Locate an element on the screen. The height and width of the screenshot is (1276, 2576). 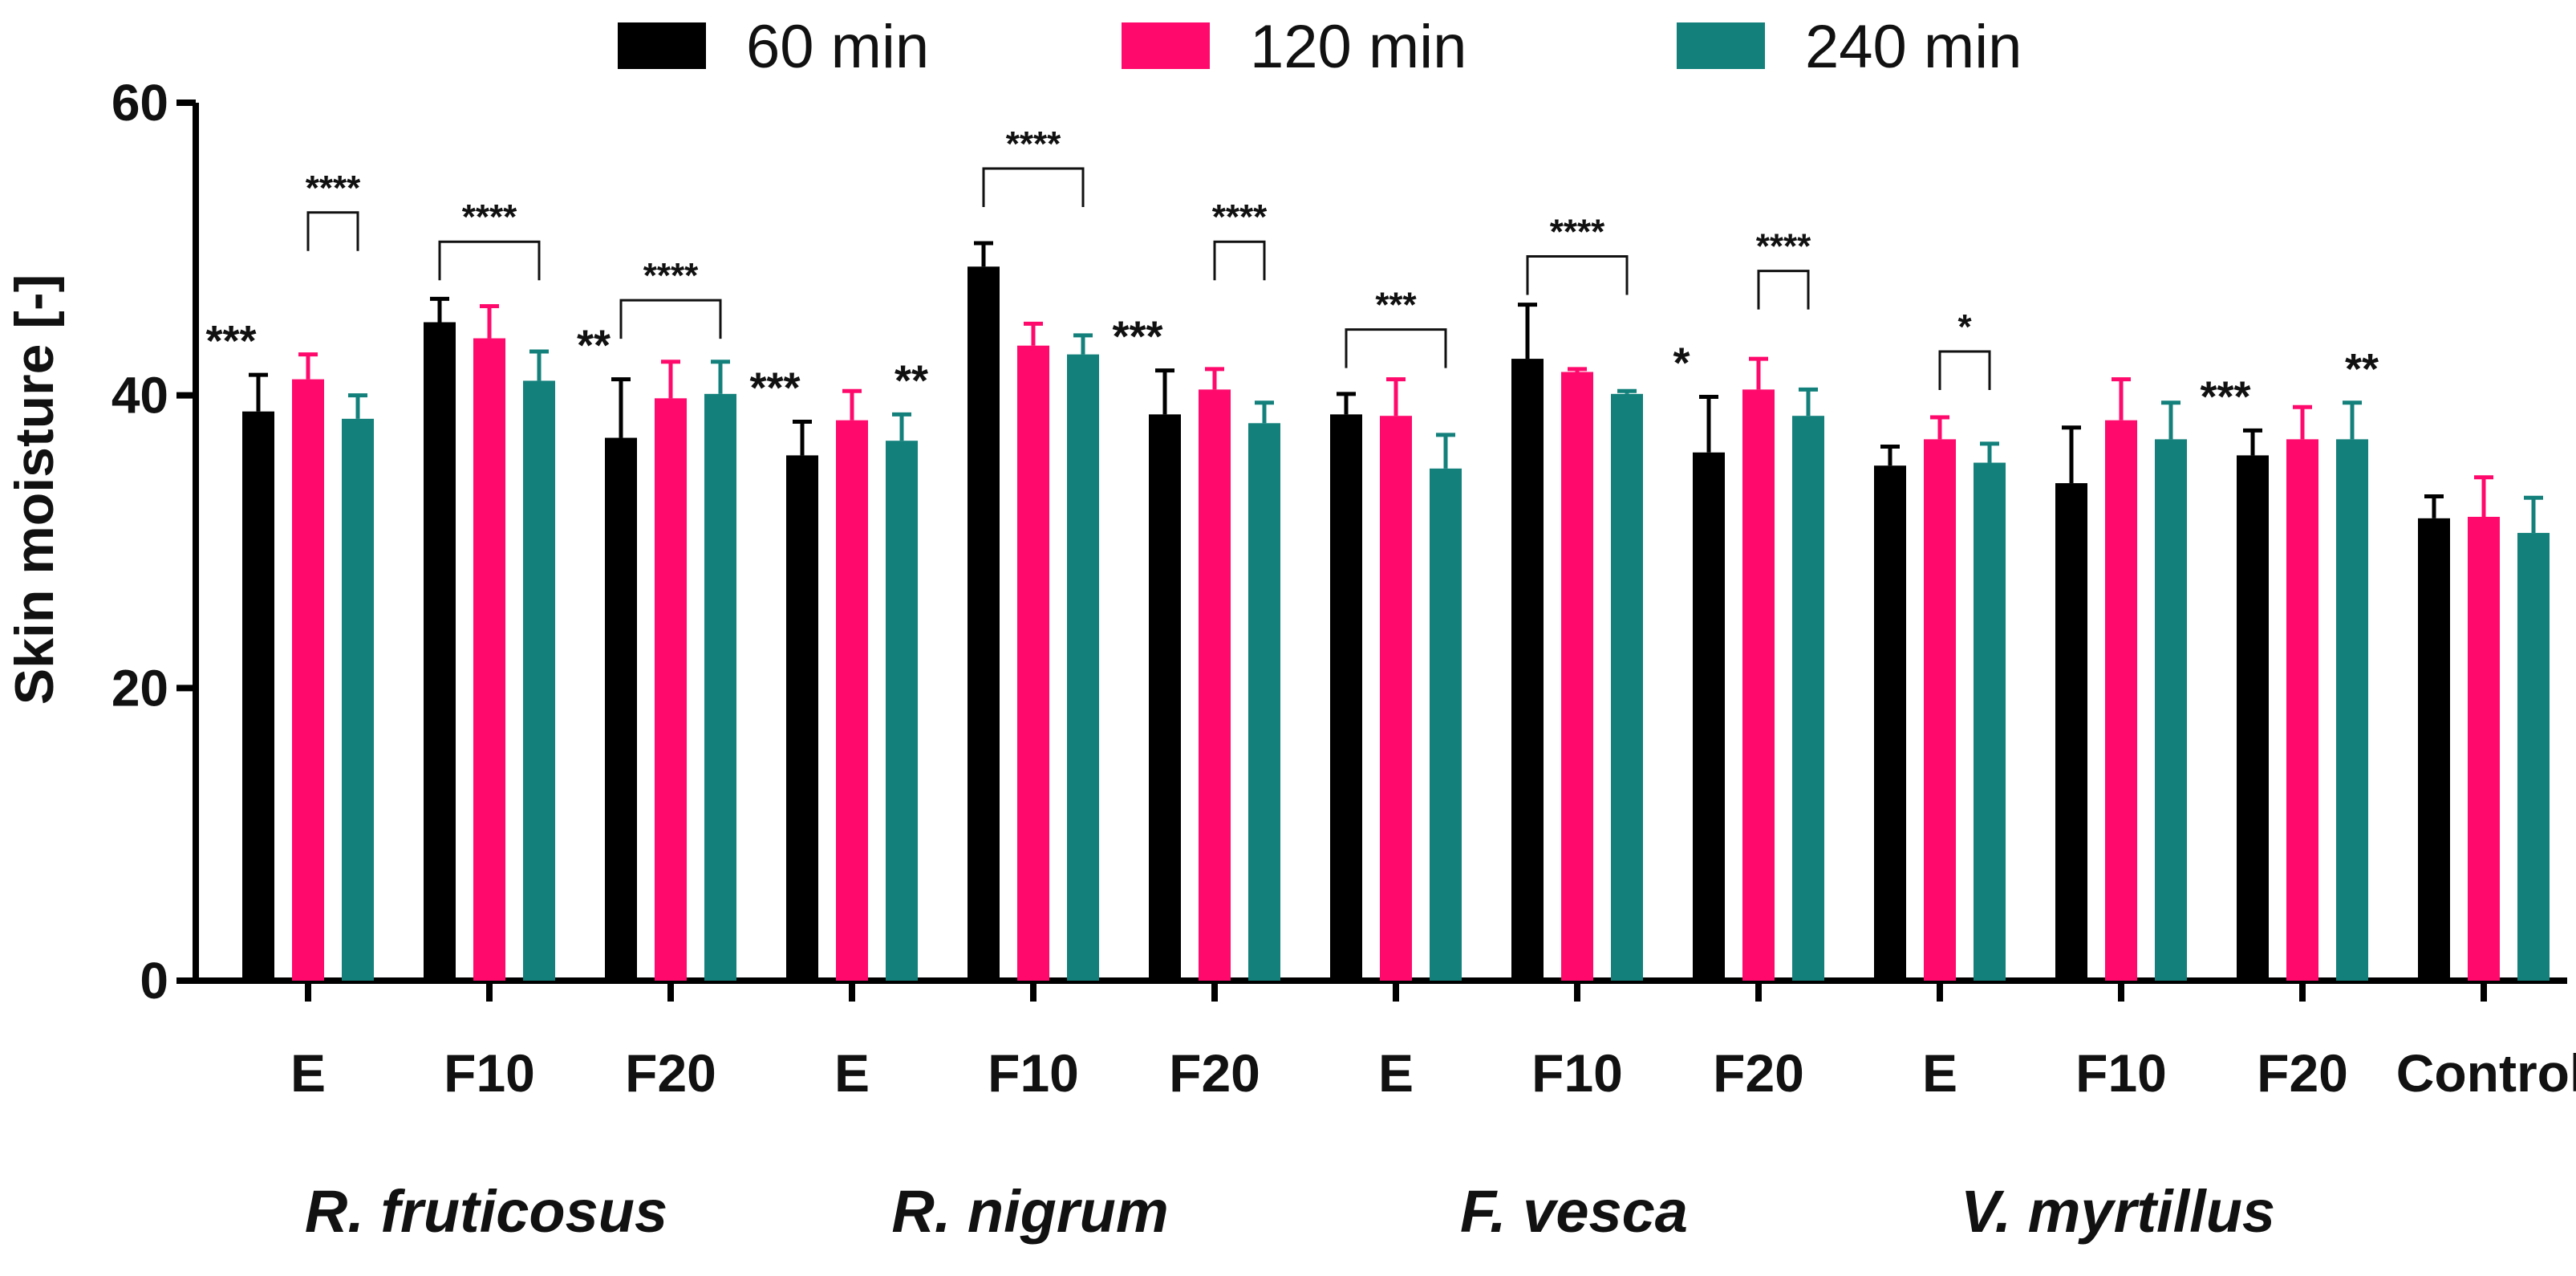
y-tick-label: 60 is located at coordinates (140, 103).